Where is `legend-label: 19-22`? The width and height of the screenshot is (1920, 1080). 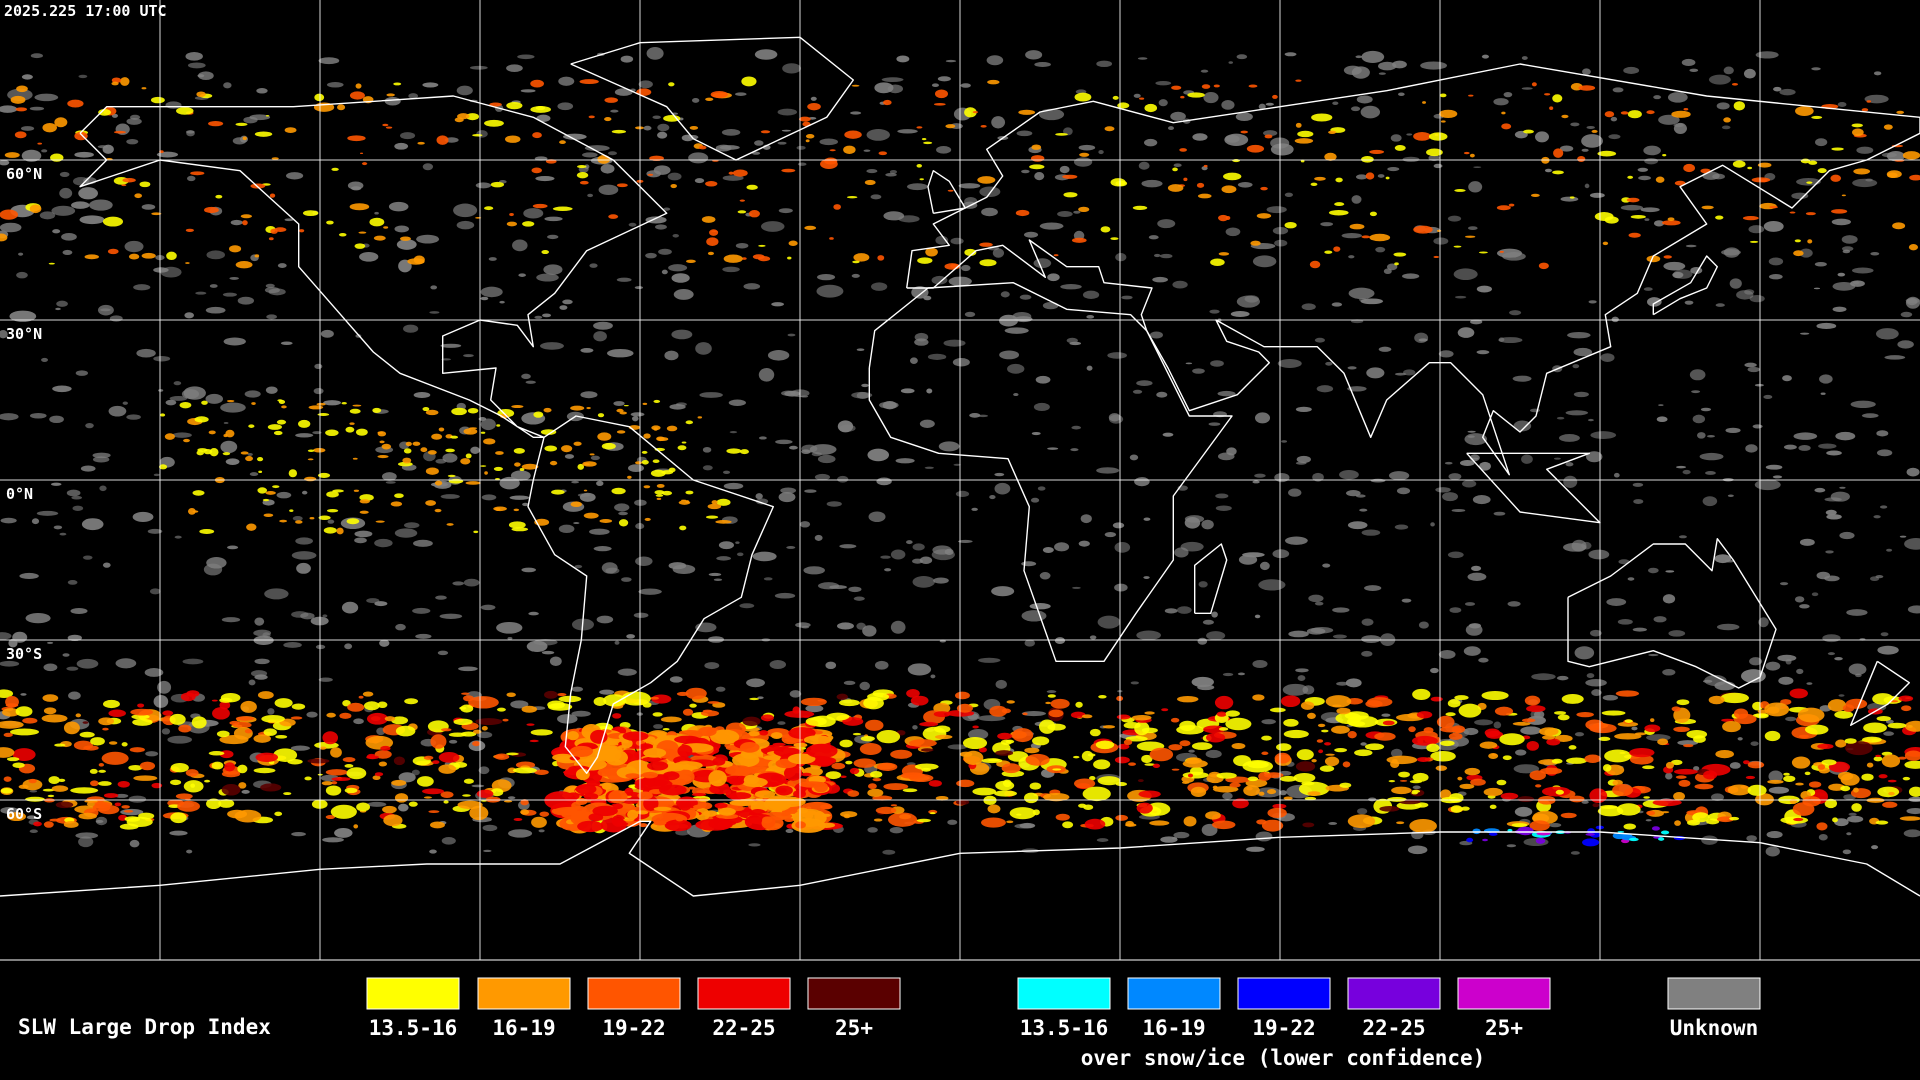
legend-label: 19-22 is located at coordinates (633, 1028).